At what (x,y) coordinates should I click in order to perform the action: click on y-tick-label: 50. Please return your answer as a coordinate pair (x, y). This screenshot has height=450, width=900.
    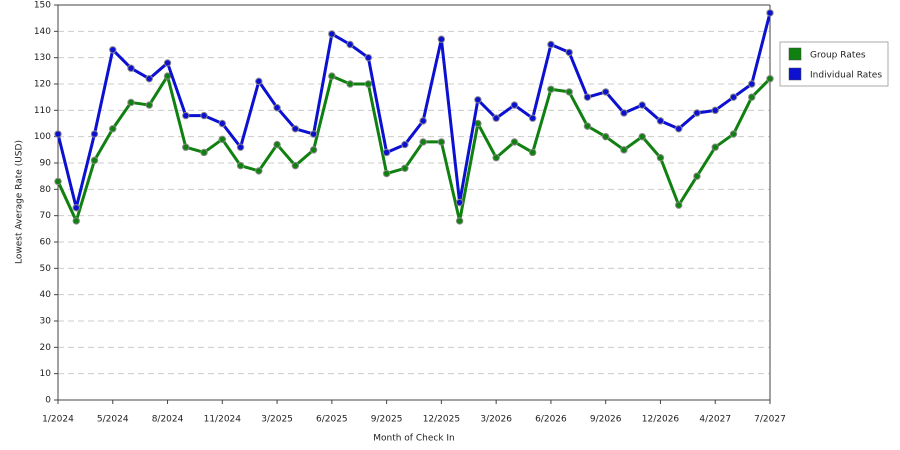
    Looking at the image, I should click on (46, 269).